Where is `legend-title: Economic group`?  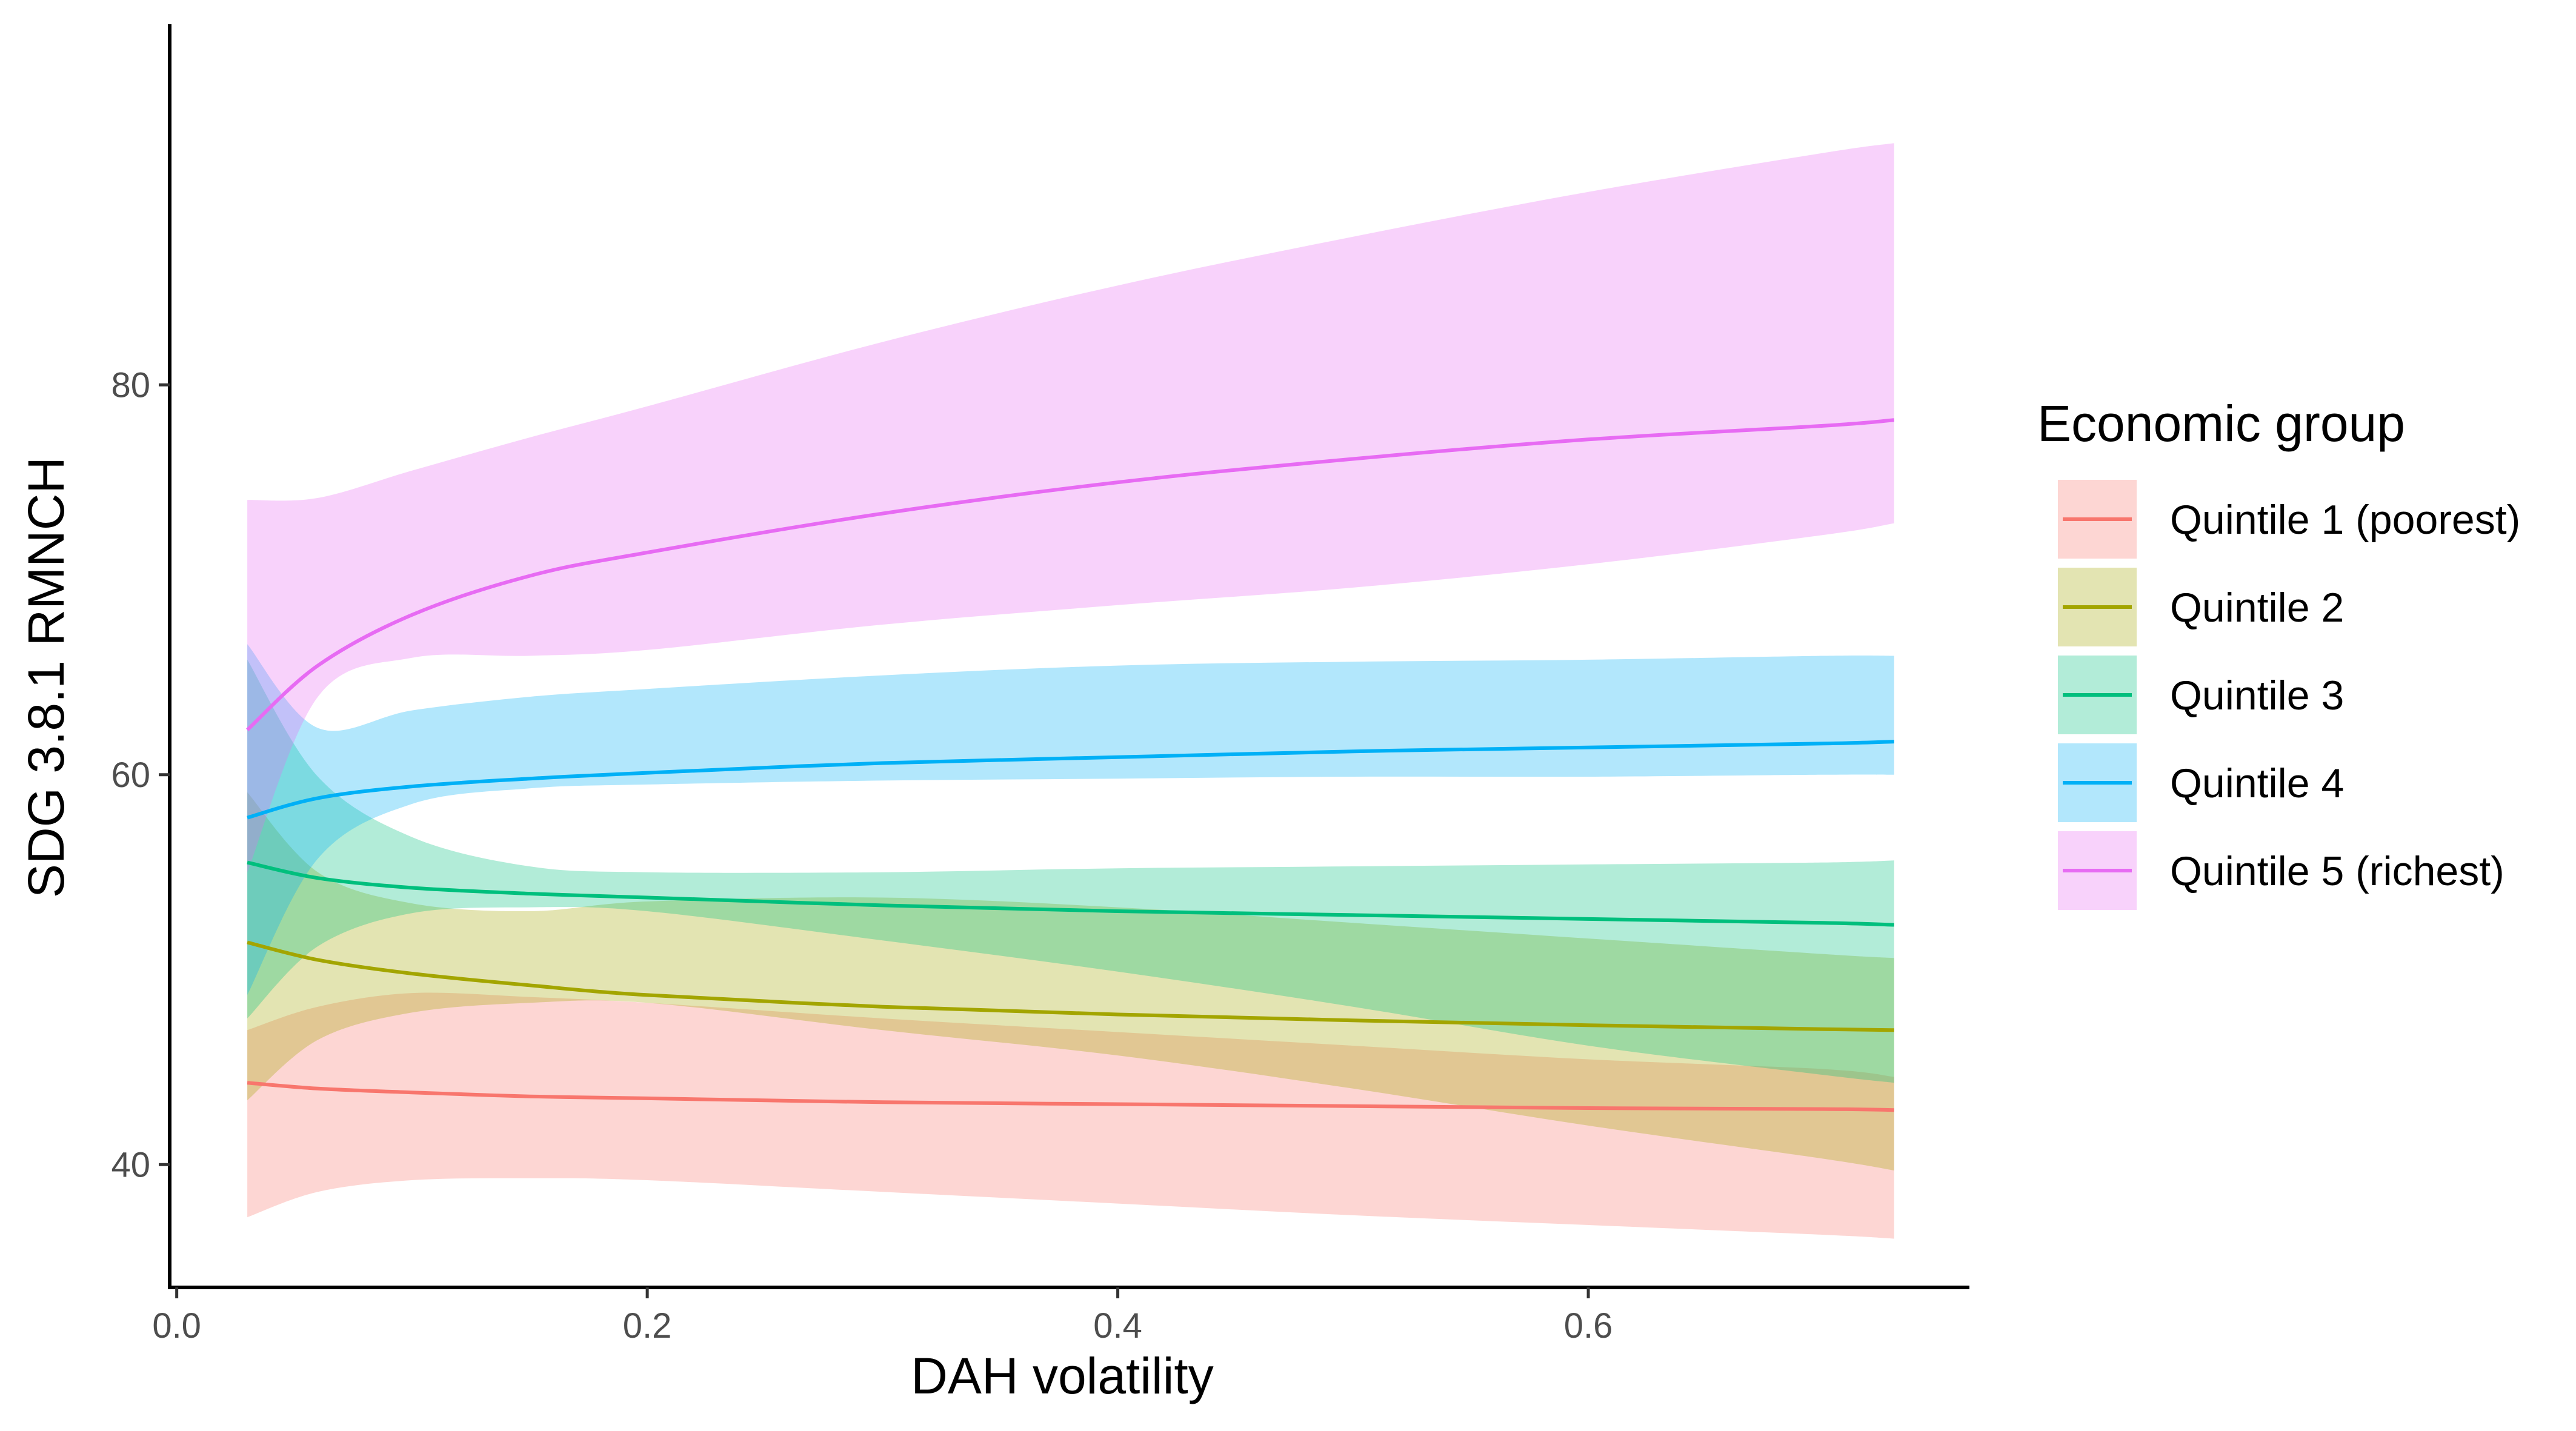 legend-title: Economic group is located at coordinates (2221, 423).